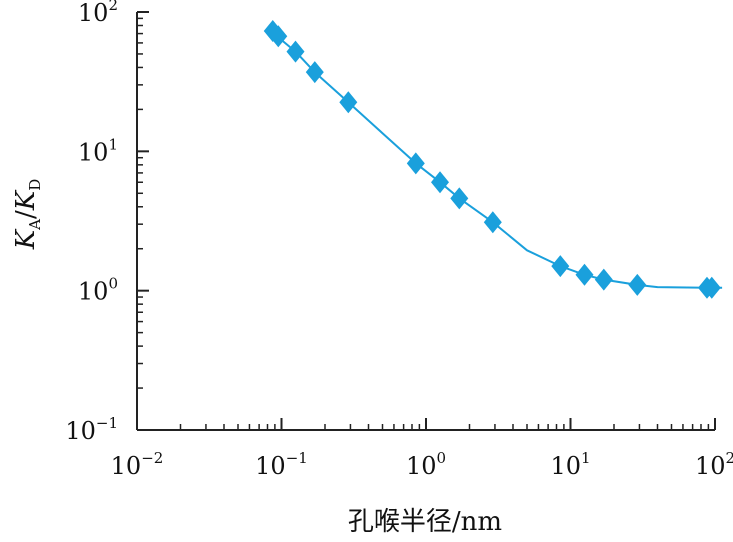 This screenshot has width=733, height=542. Describe the element at coordinates (586, 458) in the screenshot. I see `x-tick-exponent: 1` at that location.